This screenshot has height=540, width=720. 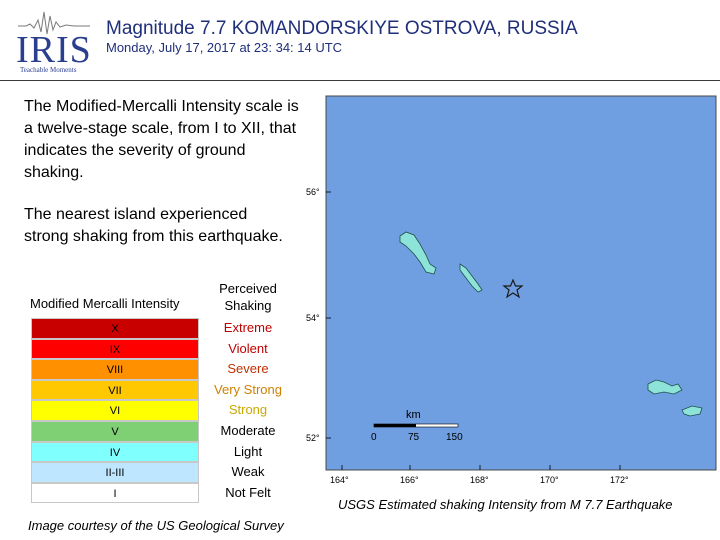 What do you see at coordinates (248, 389) in the screenshot?
I see `shaking-label: Very Strong` at bounding box center [248, 389].